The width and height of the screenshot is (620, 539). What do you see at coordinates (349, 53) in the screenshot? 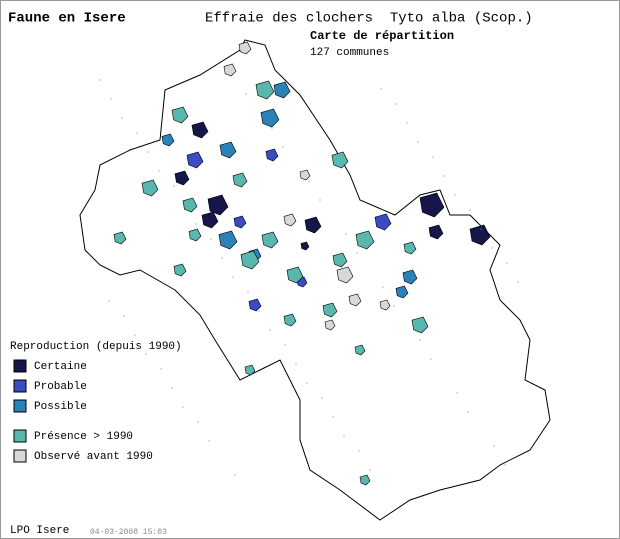
I see `commune-count: 127 communes` at bounding box center [349, 53].